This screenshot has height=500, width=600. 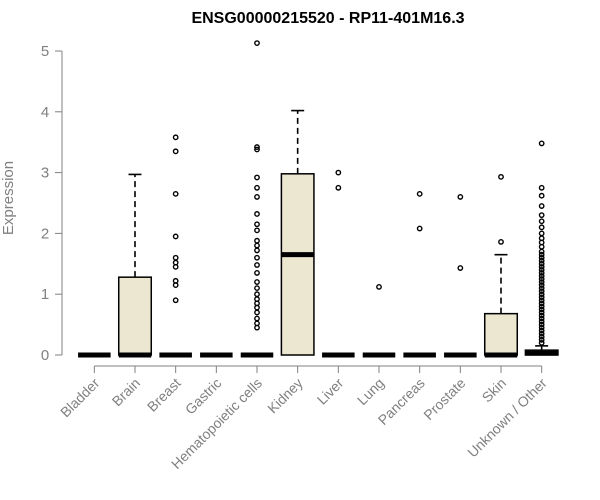 I want to click on y-tick-label: 3, so click(x=45, y=173).